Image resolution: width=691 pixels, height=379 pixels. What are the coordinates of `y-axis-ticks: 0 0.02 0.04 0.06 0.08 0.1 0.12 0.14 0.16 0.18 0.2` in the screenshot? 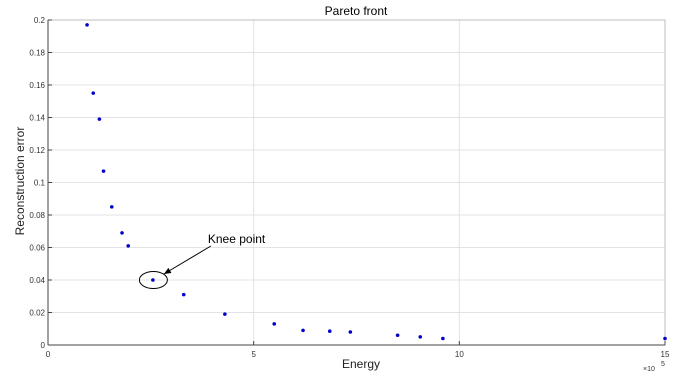 It's located at (40, 183).